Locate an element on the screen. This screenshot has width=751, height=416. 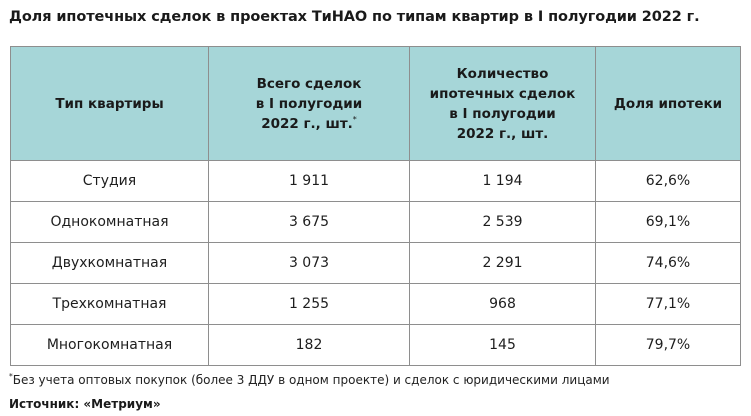
table-row: Трехкомнатная 1 255 968 77,1% is located at coordinates (375, 304).